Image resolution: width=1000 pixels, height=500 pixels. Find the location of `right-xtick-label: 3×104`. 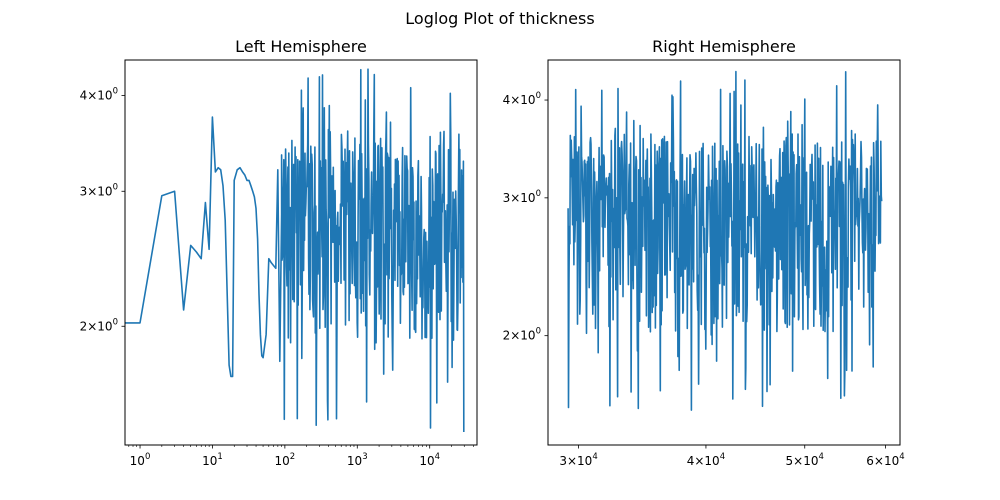

right-xtick-label: 3×104 is located at coordinates (578, 460).